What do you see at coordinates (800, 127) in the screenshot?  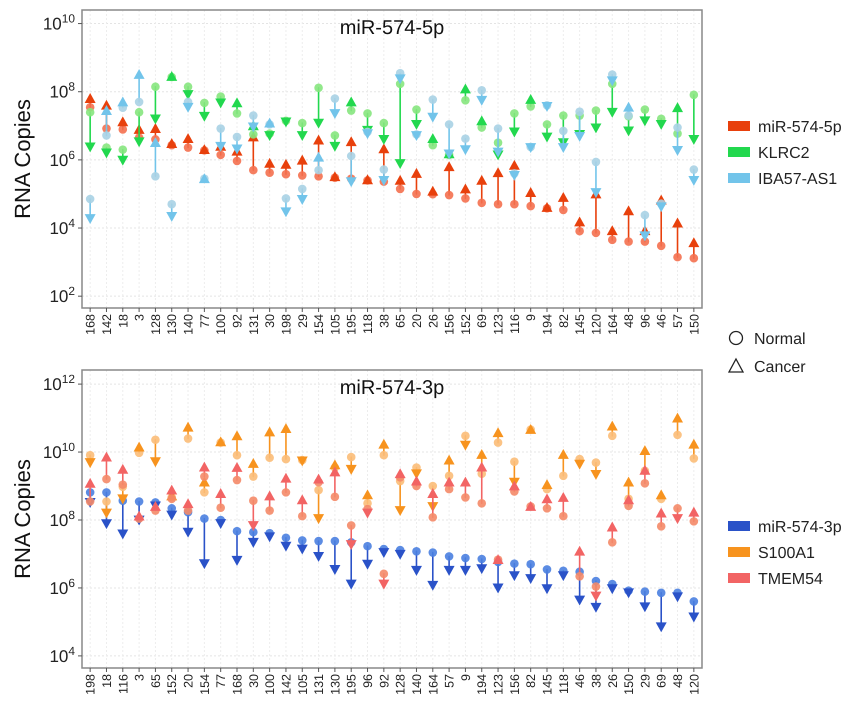 I see `legend-label: miR-574-5p` at bounding box center [800, 127].